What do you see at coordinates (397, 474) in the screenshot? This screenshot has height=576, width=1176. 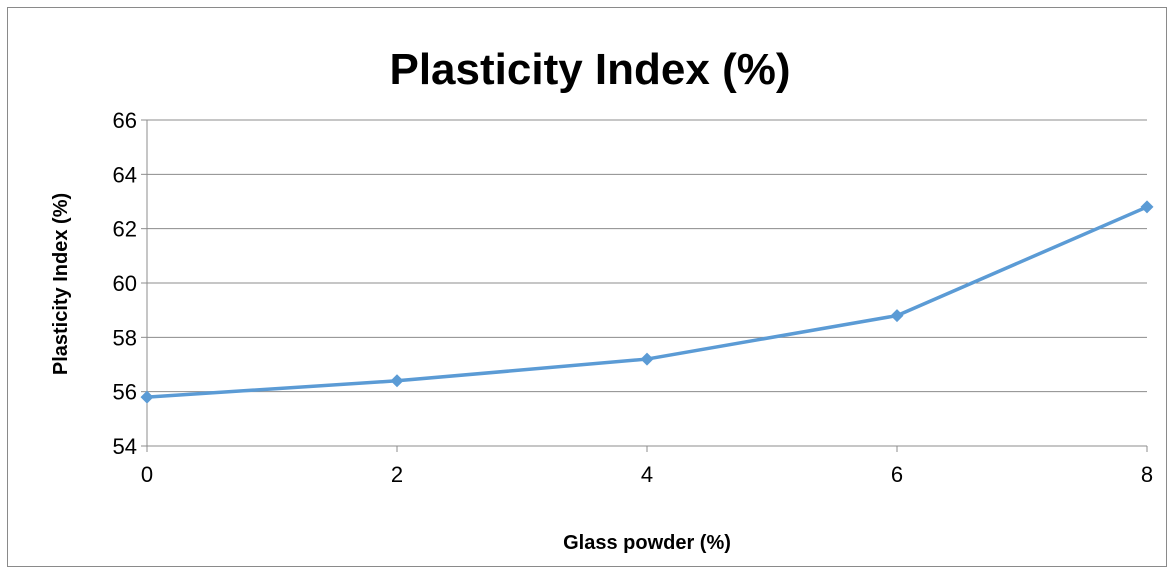 I see `x-tick-label: 2` at bounding box center [397, 474].